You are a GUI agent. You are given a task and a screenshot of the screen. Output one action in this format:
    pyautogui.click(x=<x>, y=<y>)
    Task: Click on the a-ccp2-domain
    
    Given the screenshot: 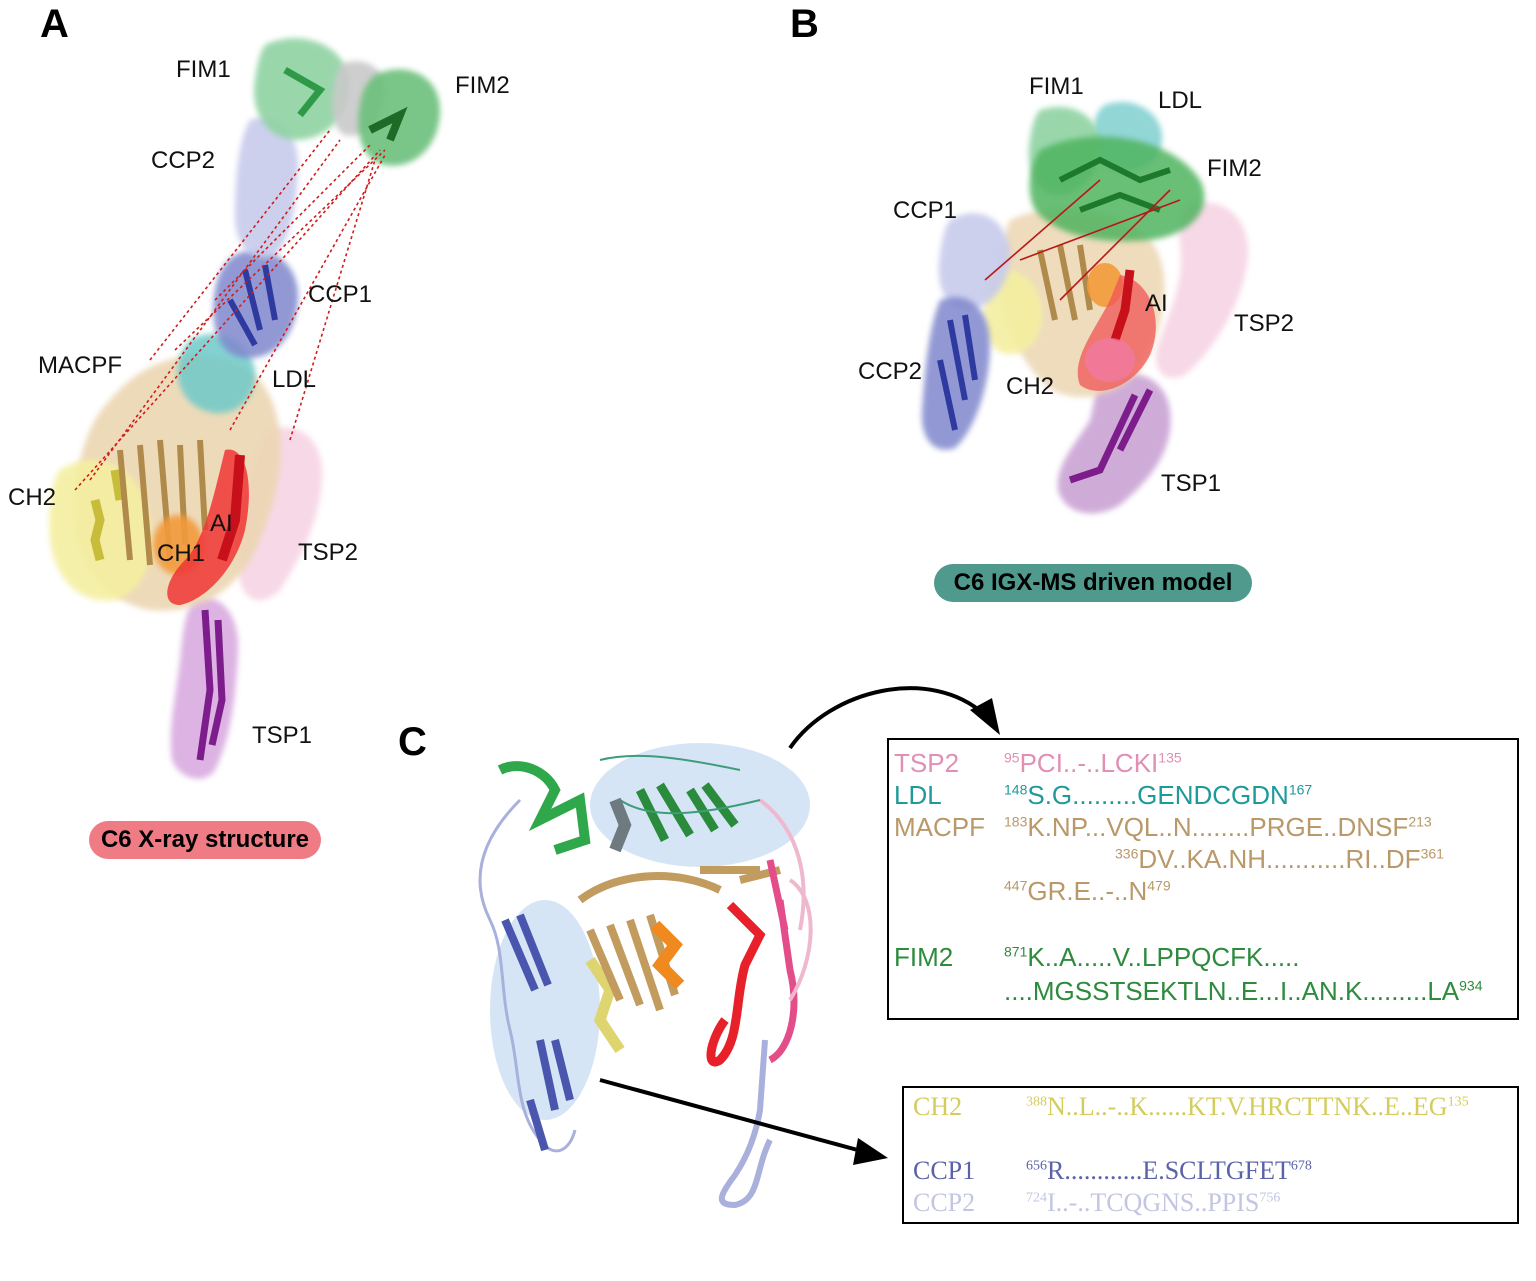 What is the action you would take?
    pyautogui.click(x=267, y=188)
    